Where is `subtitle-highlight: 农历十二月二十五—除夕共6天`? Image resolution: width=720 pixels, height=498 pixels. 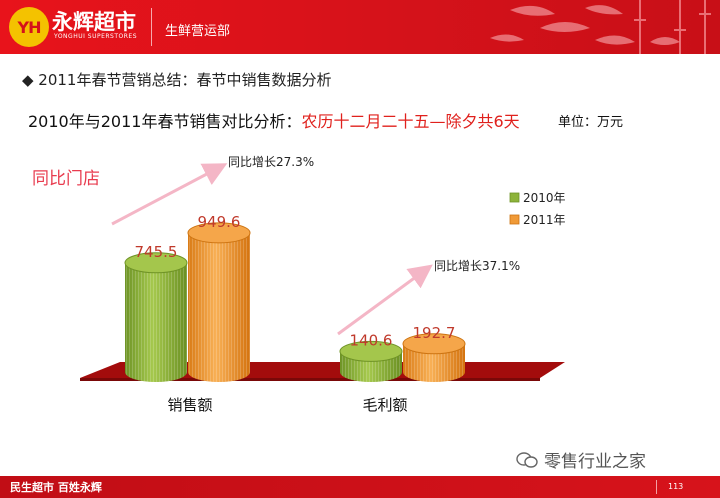 subtitle-highlight: 农历十二月二十五—除夕共6天 is located at coordinates (410, 121).